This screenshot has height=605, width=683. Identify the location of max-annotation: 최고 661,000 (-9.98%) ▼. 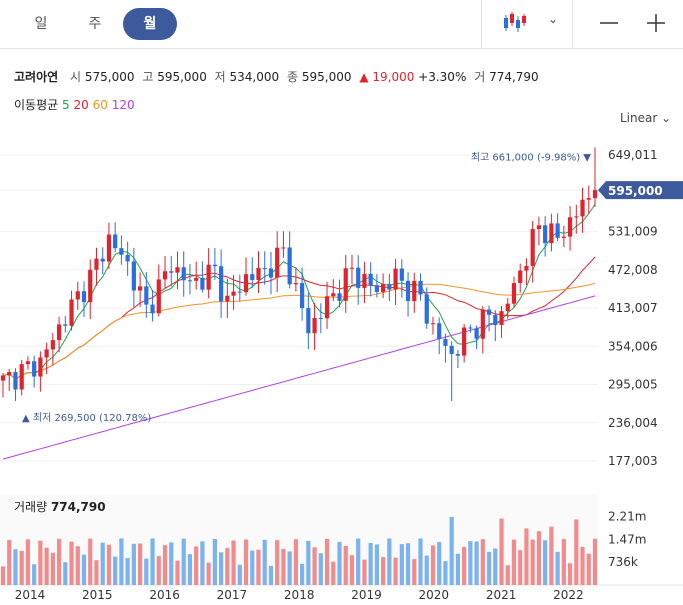
(531, 157).